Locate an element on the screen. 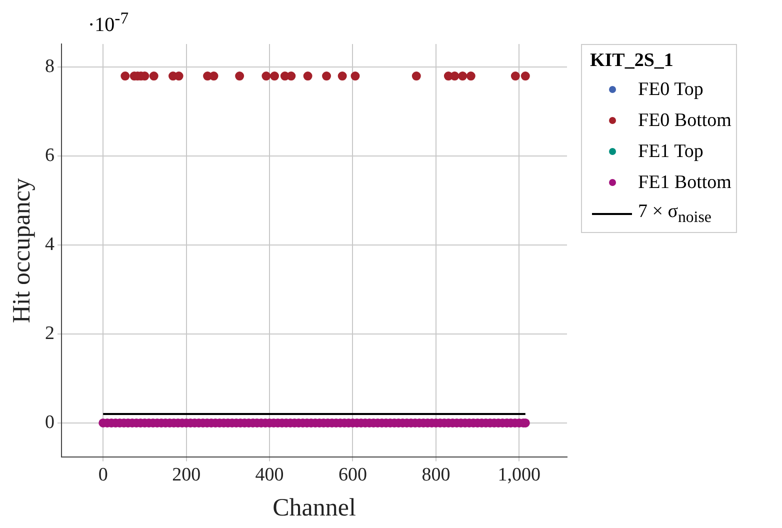 The width and height of the screenshot is (782, 528). y-axis-title: Hit occupancy is located at coordinates (22, 251).